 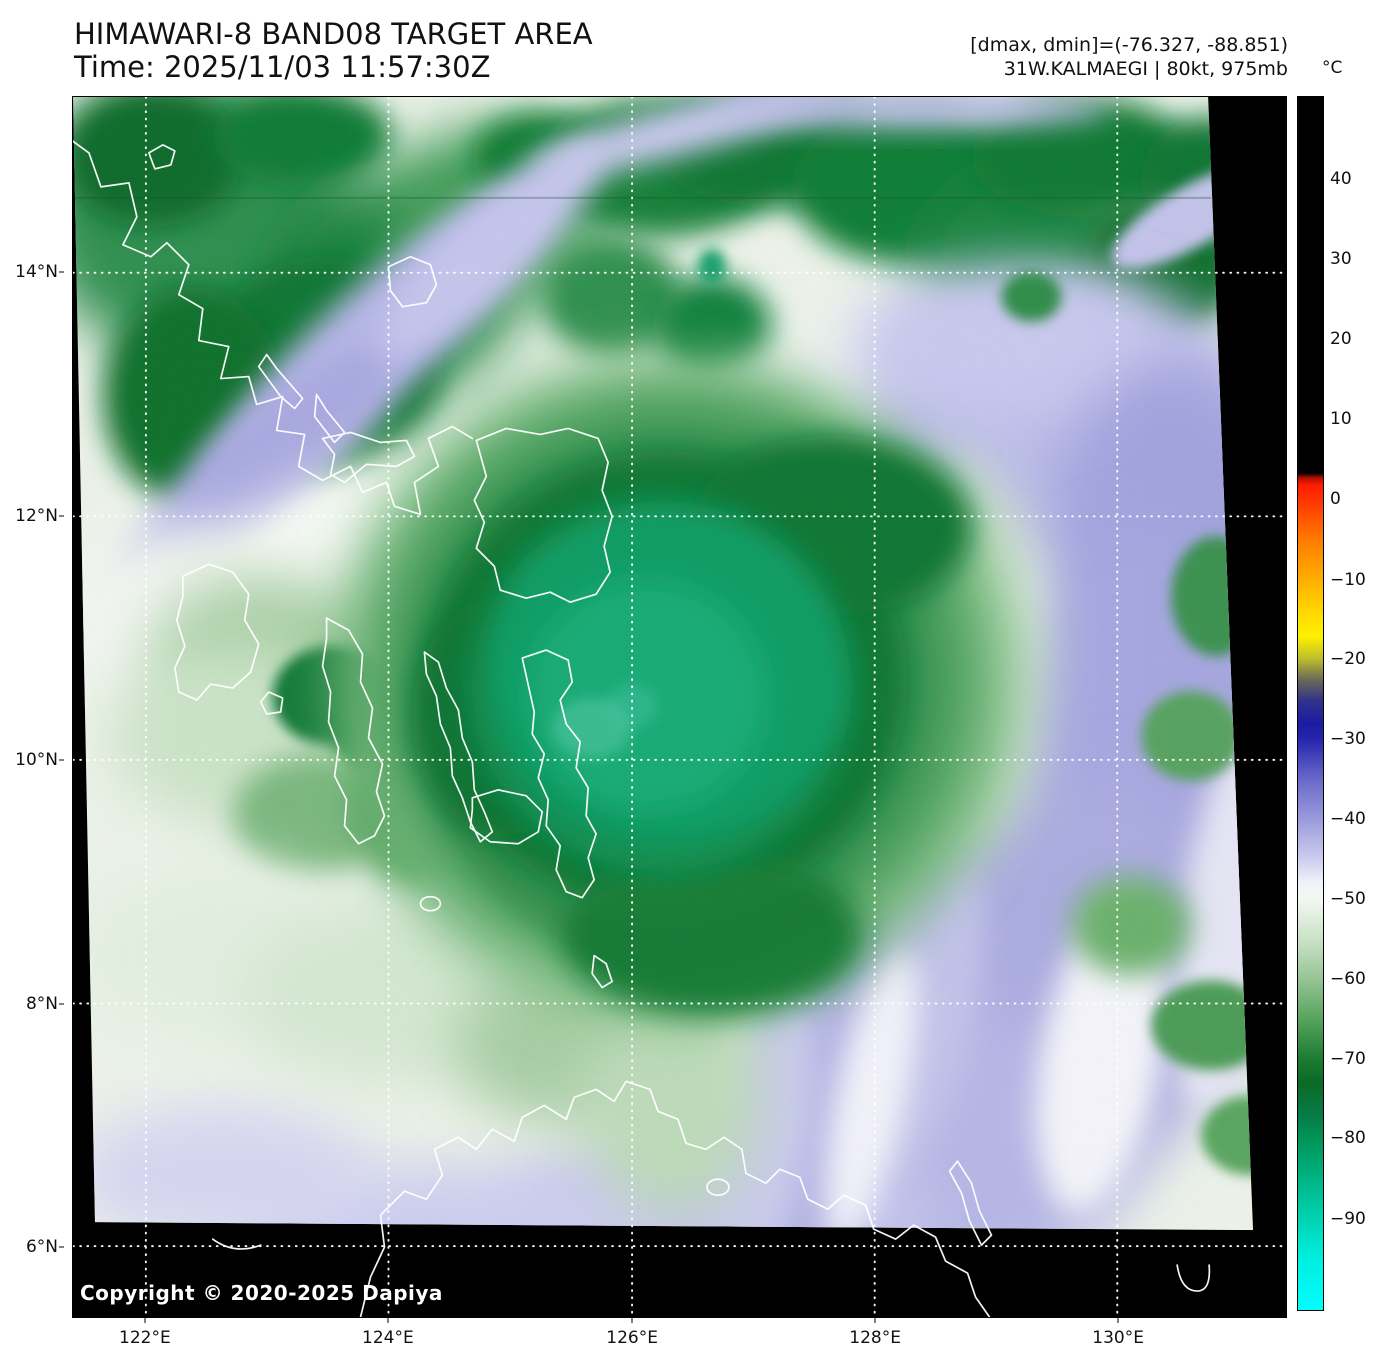 What do you see at coordinates (261, 1293) in the screenshot?
I see `copyright-watermark: Copyright © 2020-2025 Dapiya` at bounding box center [261, 1293].